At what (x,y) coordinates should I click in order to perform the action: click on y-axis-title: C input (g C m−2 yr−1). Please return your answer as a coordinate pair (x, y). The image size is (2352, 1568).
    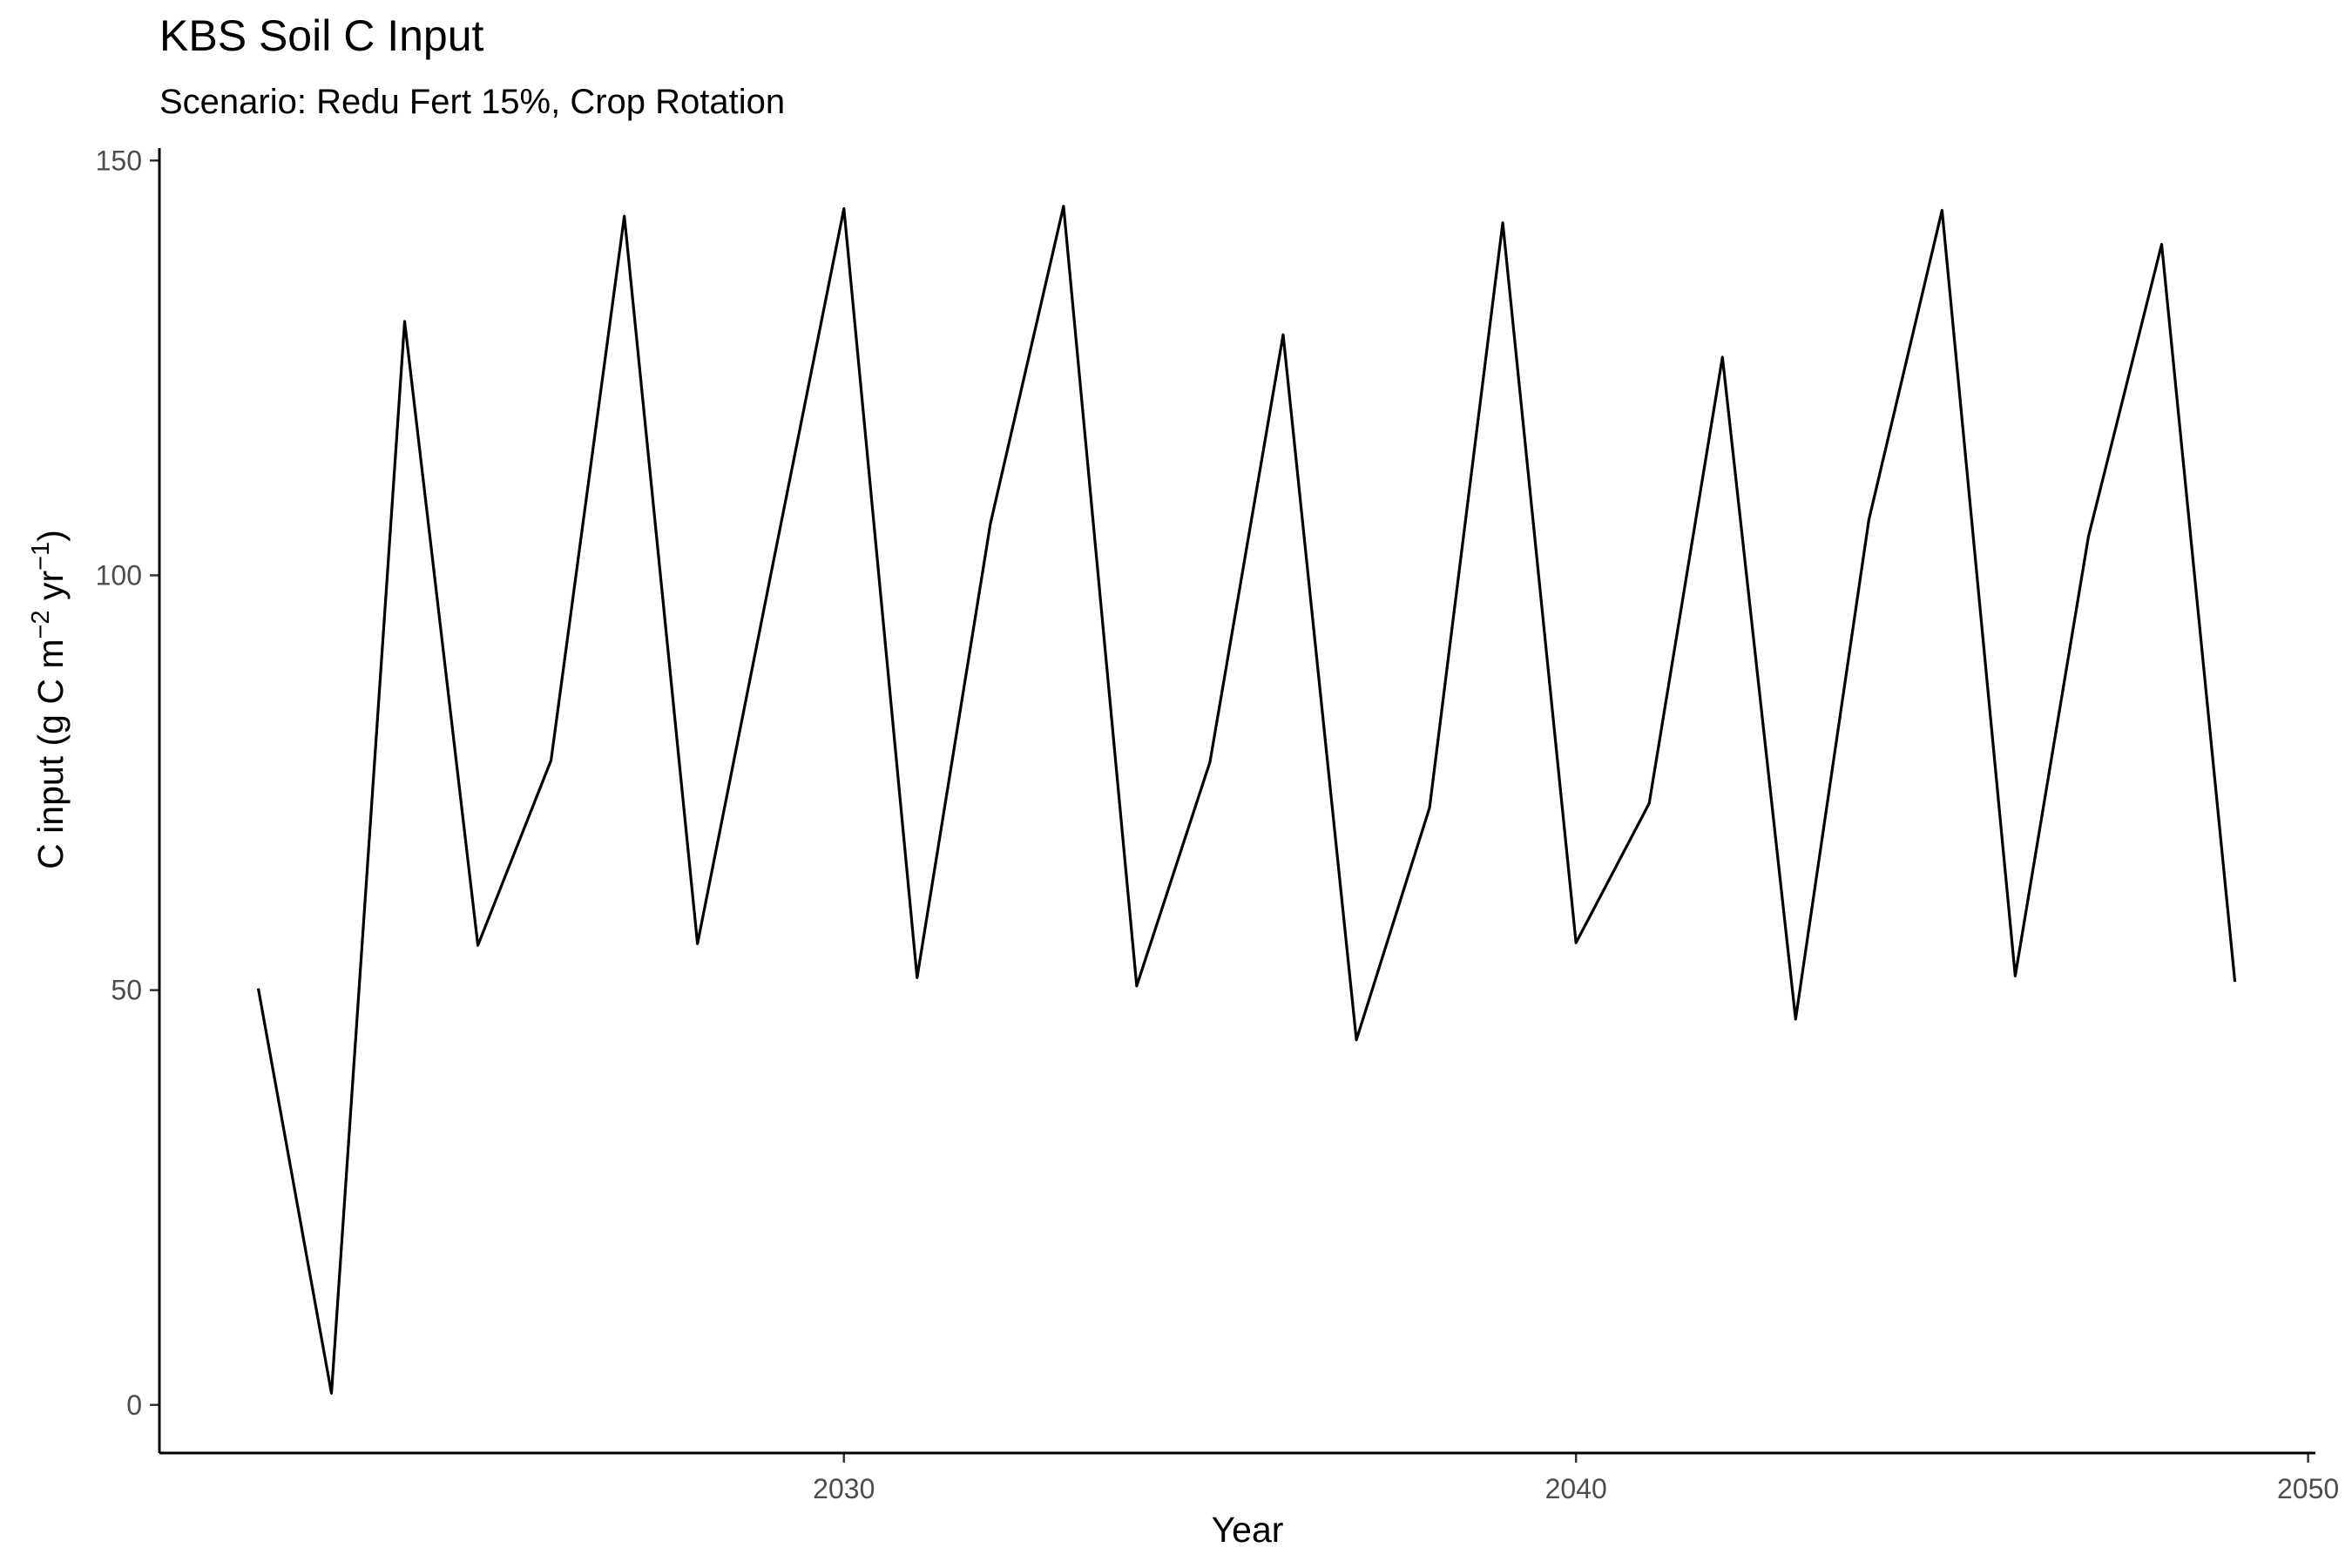
    Looking at the image, I should click on (49, 699).